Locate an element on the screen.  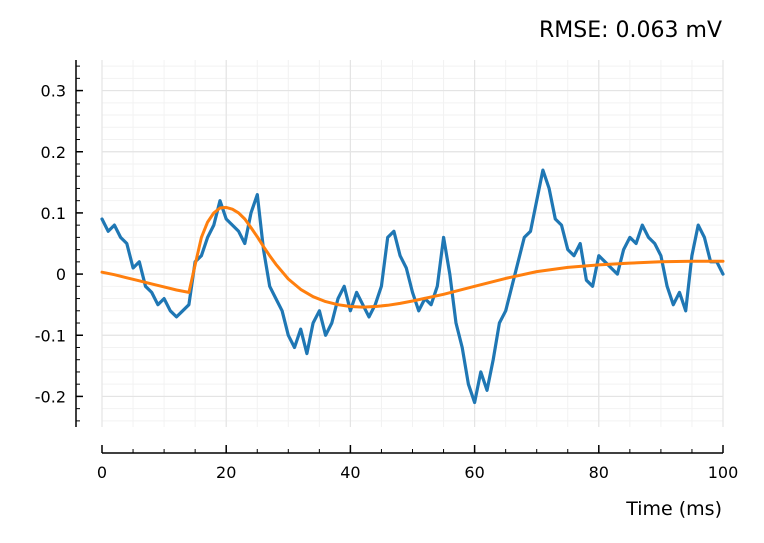
y-tick-label: 0.3 is located at coordinates (53, 91).